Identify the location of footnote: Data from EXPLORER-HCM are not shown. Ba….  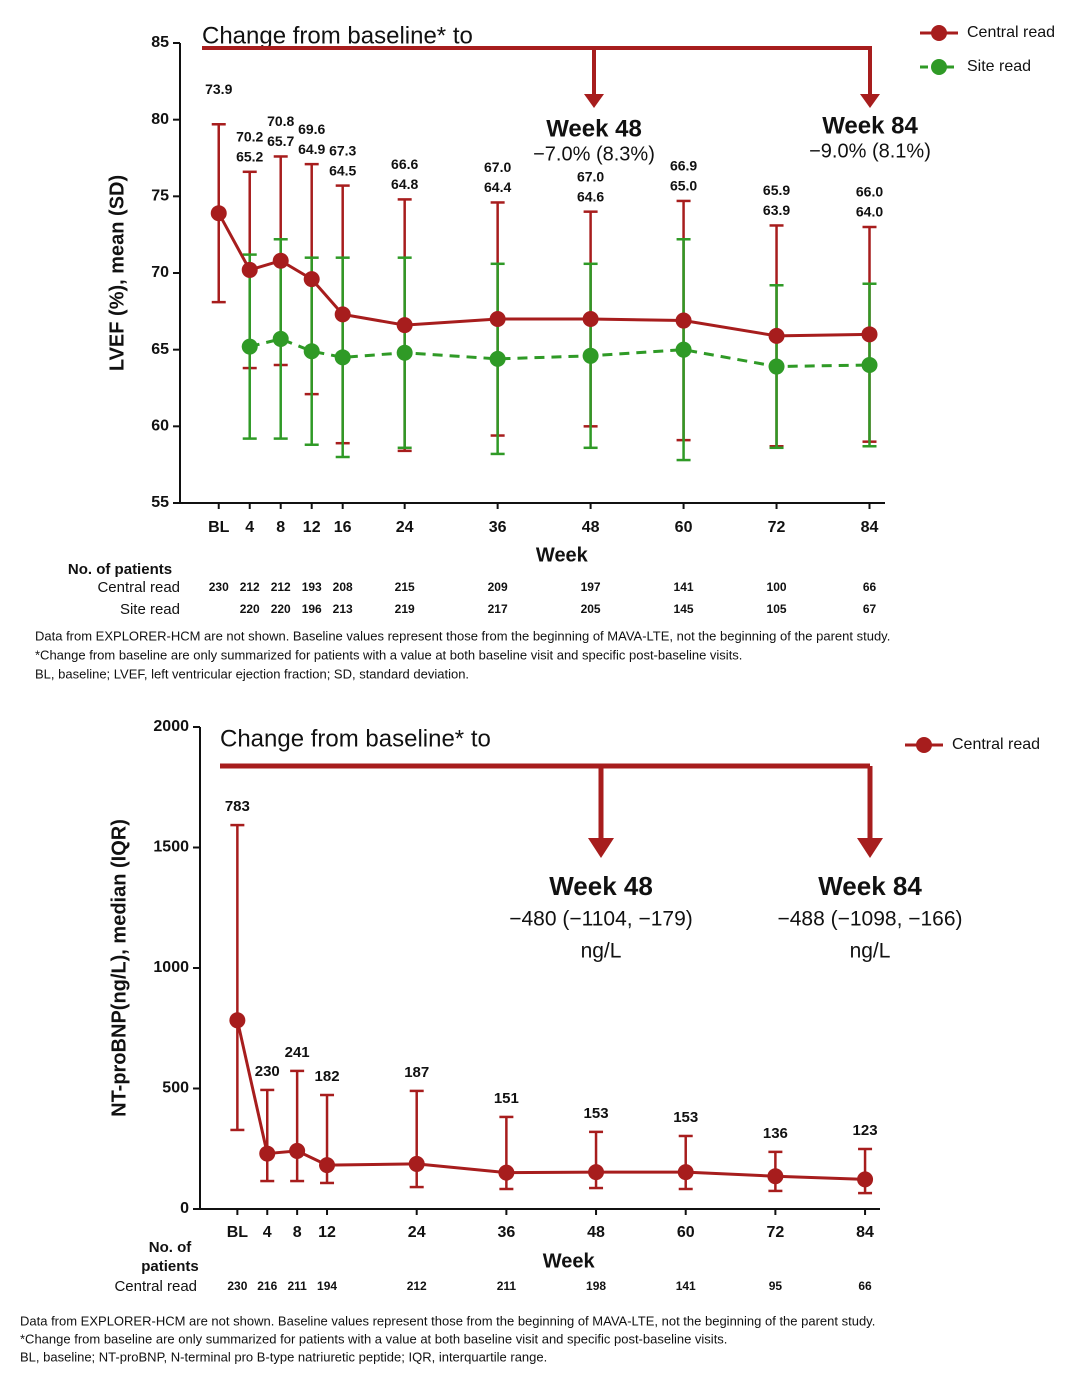
(462, 635).